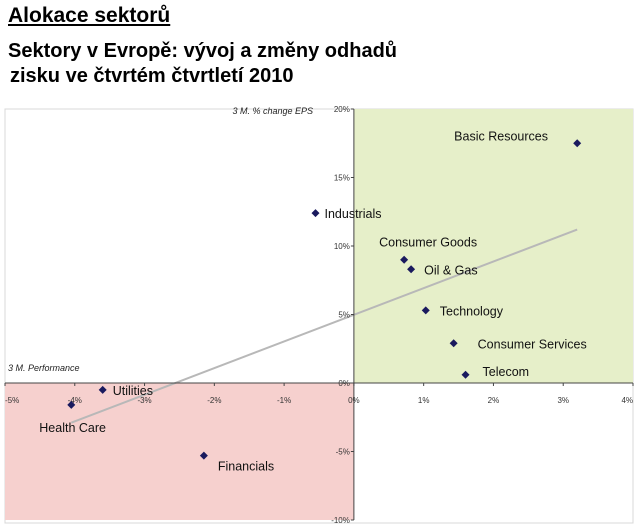  What do you see at coordinates (428, 243) in the screenshot?
I see `point-label-consumer-goods: Consumer Goods` at bounding box center [428, 243].